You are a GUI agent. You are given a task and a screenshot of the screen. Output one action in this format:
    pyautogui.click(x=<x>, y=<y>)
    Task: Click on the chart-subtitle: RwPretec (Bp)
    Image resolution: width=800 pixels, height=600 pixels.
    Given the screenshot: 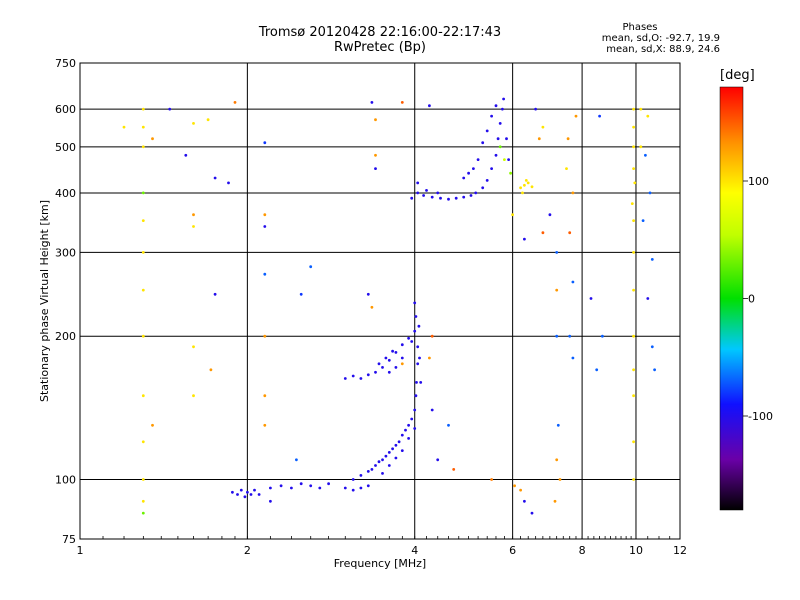 What is the action you would take?
    pyautogui.click(x=380, y=47)
    